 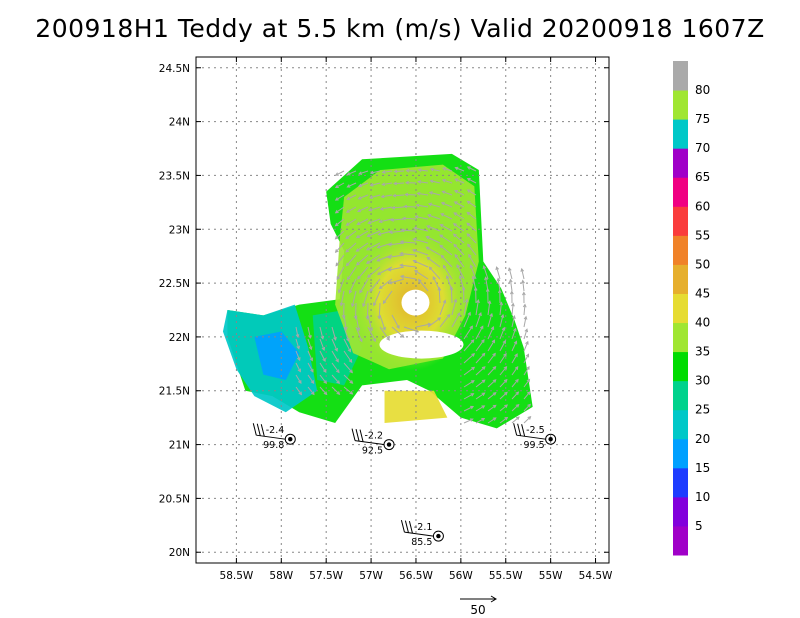 I want to click on wind-vectors, so click(x=413, y=295).